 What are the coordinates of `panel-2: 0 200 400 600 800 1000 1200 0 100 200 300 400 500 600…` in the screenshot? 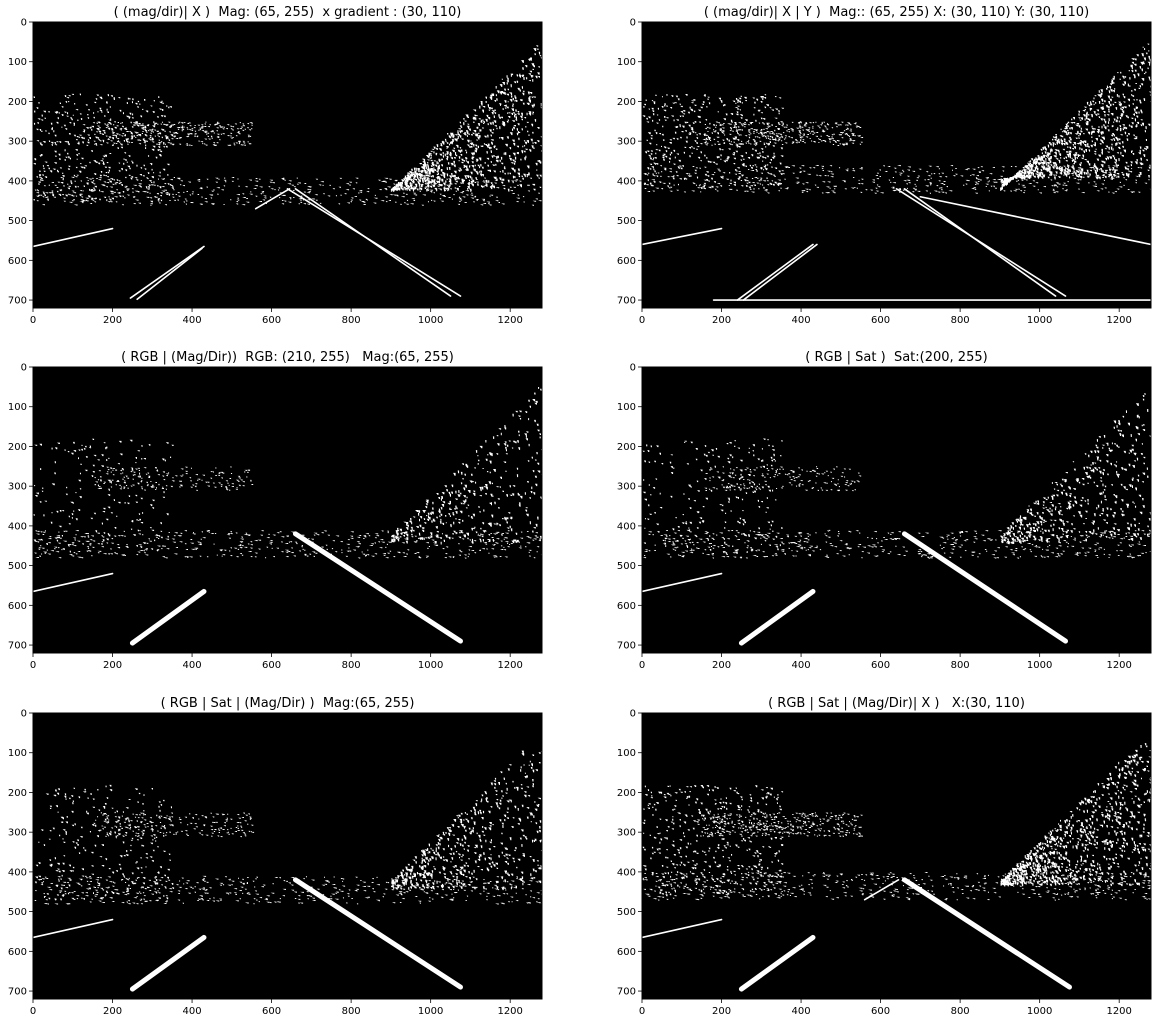 It's located at (884, 165).